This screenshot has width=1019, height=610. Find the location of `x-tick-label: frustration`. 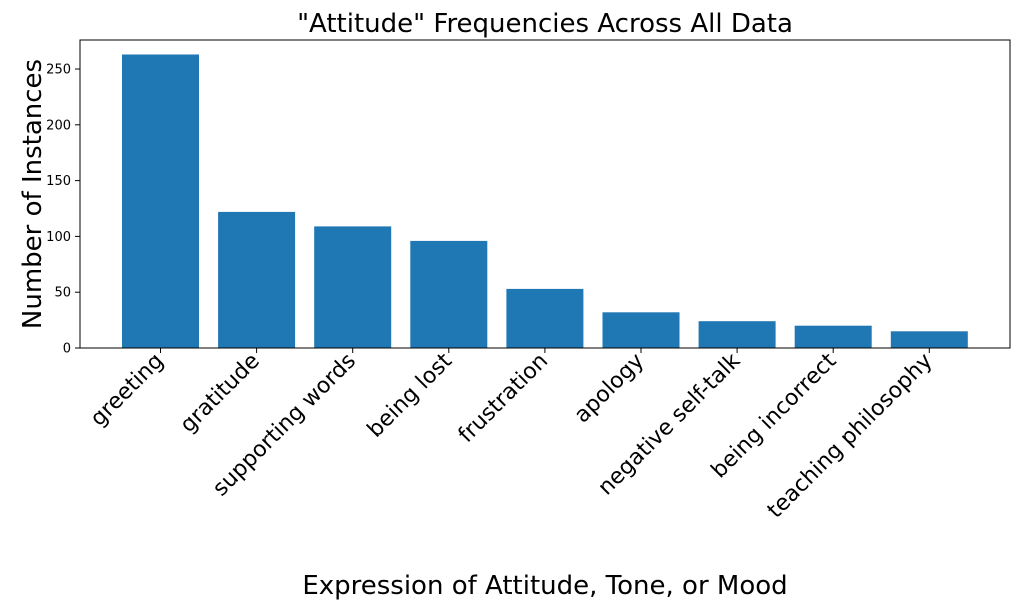

x-tick-label: frustration is located at coordinates (503, 398).